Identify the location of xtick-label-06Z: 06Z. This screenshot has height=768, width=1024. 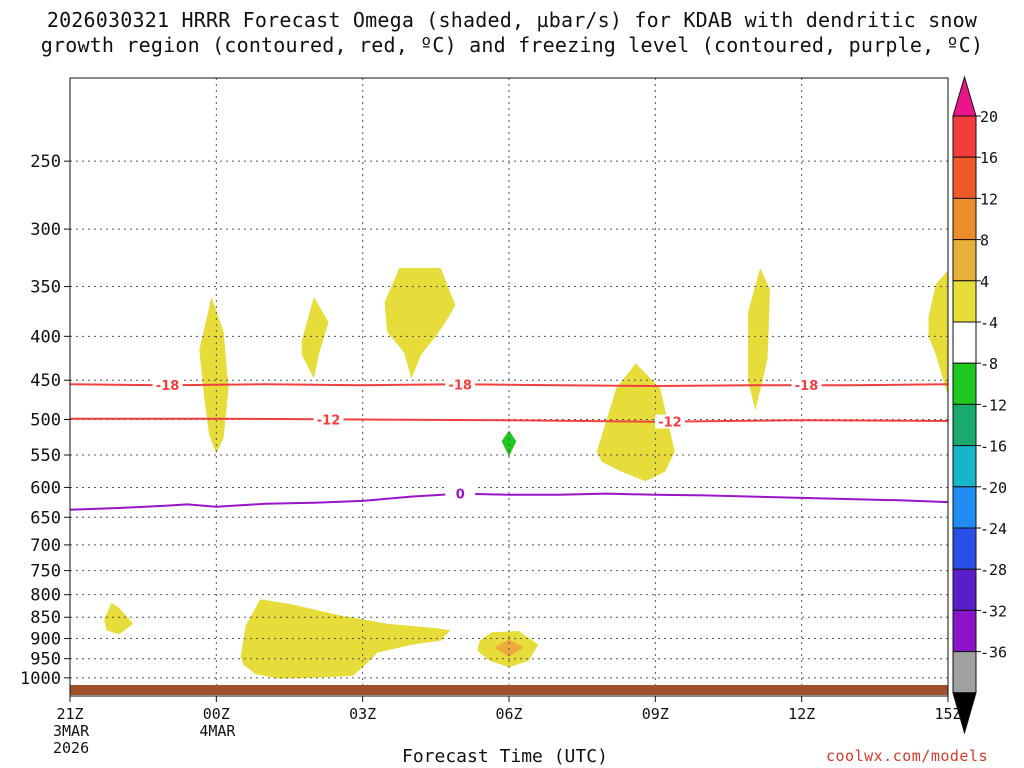
(508, 714).